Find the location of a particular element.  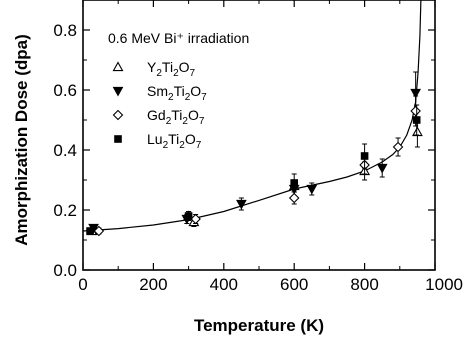

x-tick-label: 400 is located at coordinates (224, 284).